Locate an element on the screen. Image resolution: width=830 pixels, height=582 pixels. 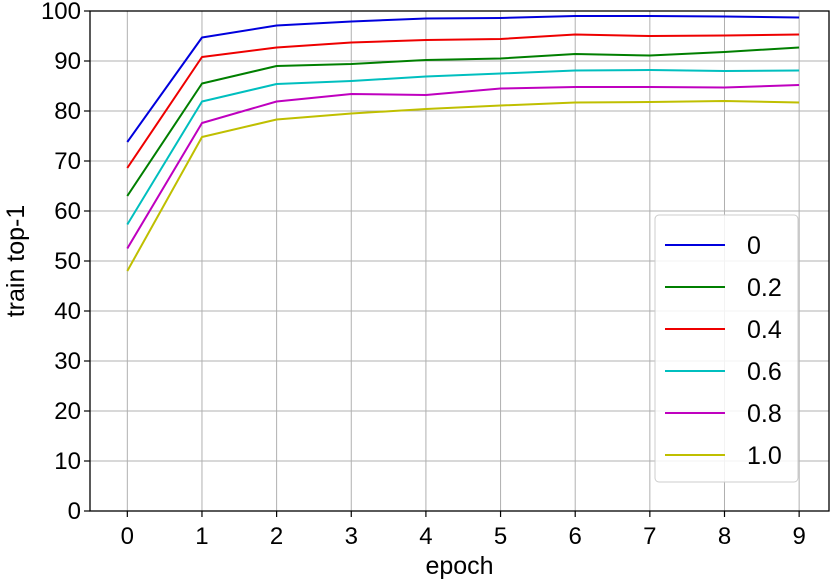
y-axis-label: train top-1 is located at coordinates (16, 261).